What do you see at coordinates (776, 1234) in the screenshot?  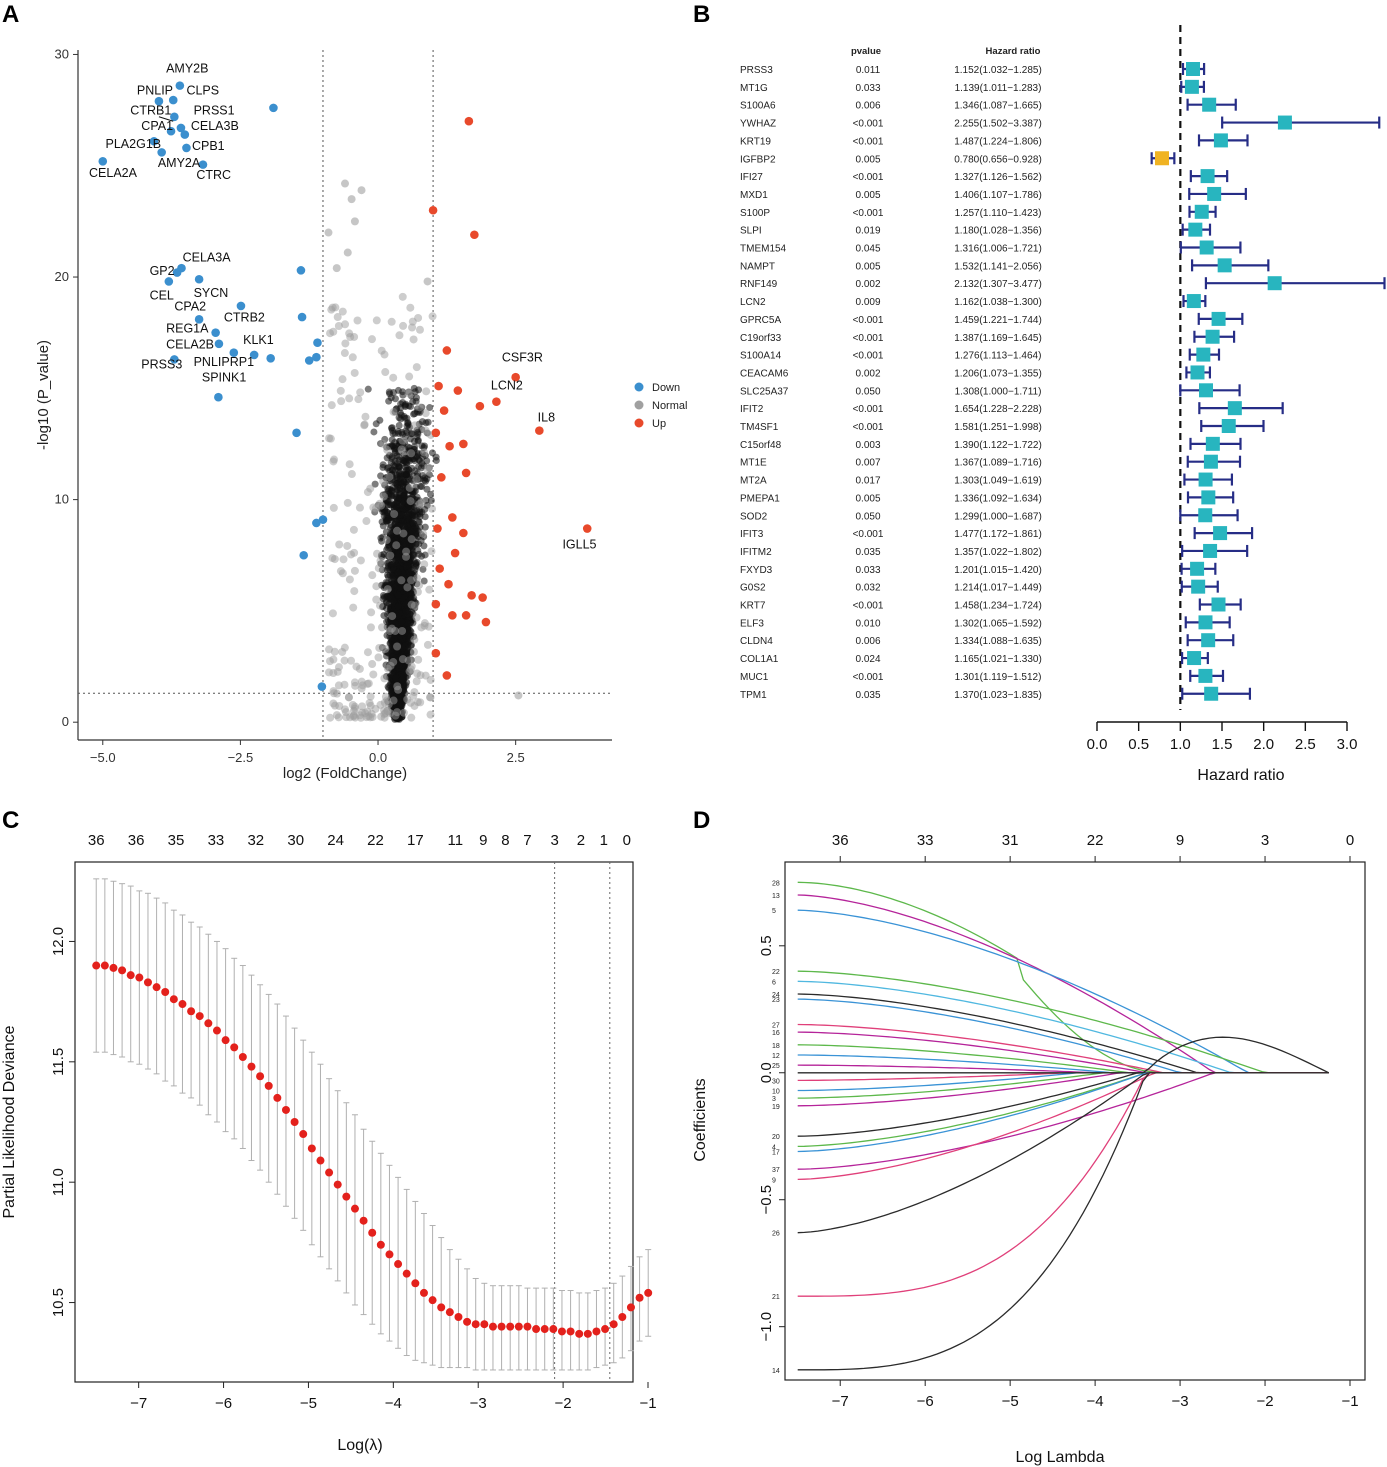 I see `path-index-label: 26` at bounding box center [776, 1234].